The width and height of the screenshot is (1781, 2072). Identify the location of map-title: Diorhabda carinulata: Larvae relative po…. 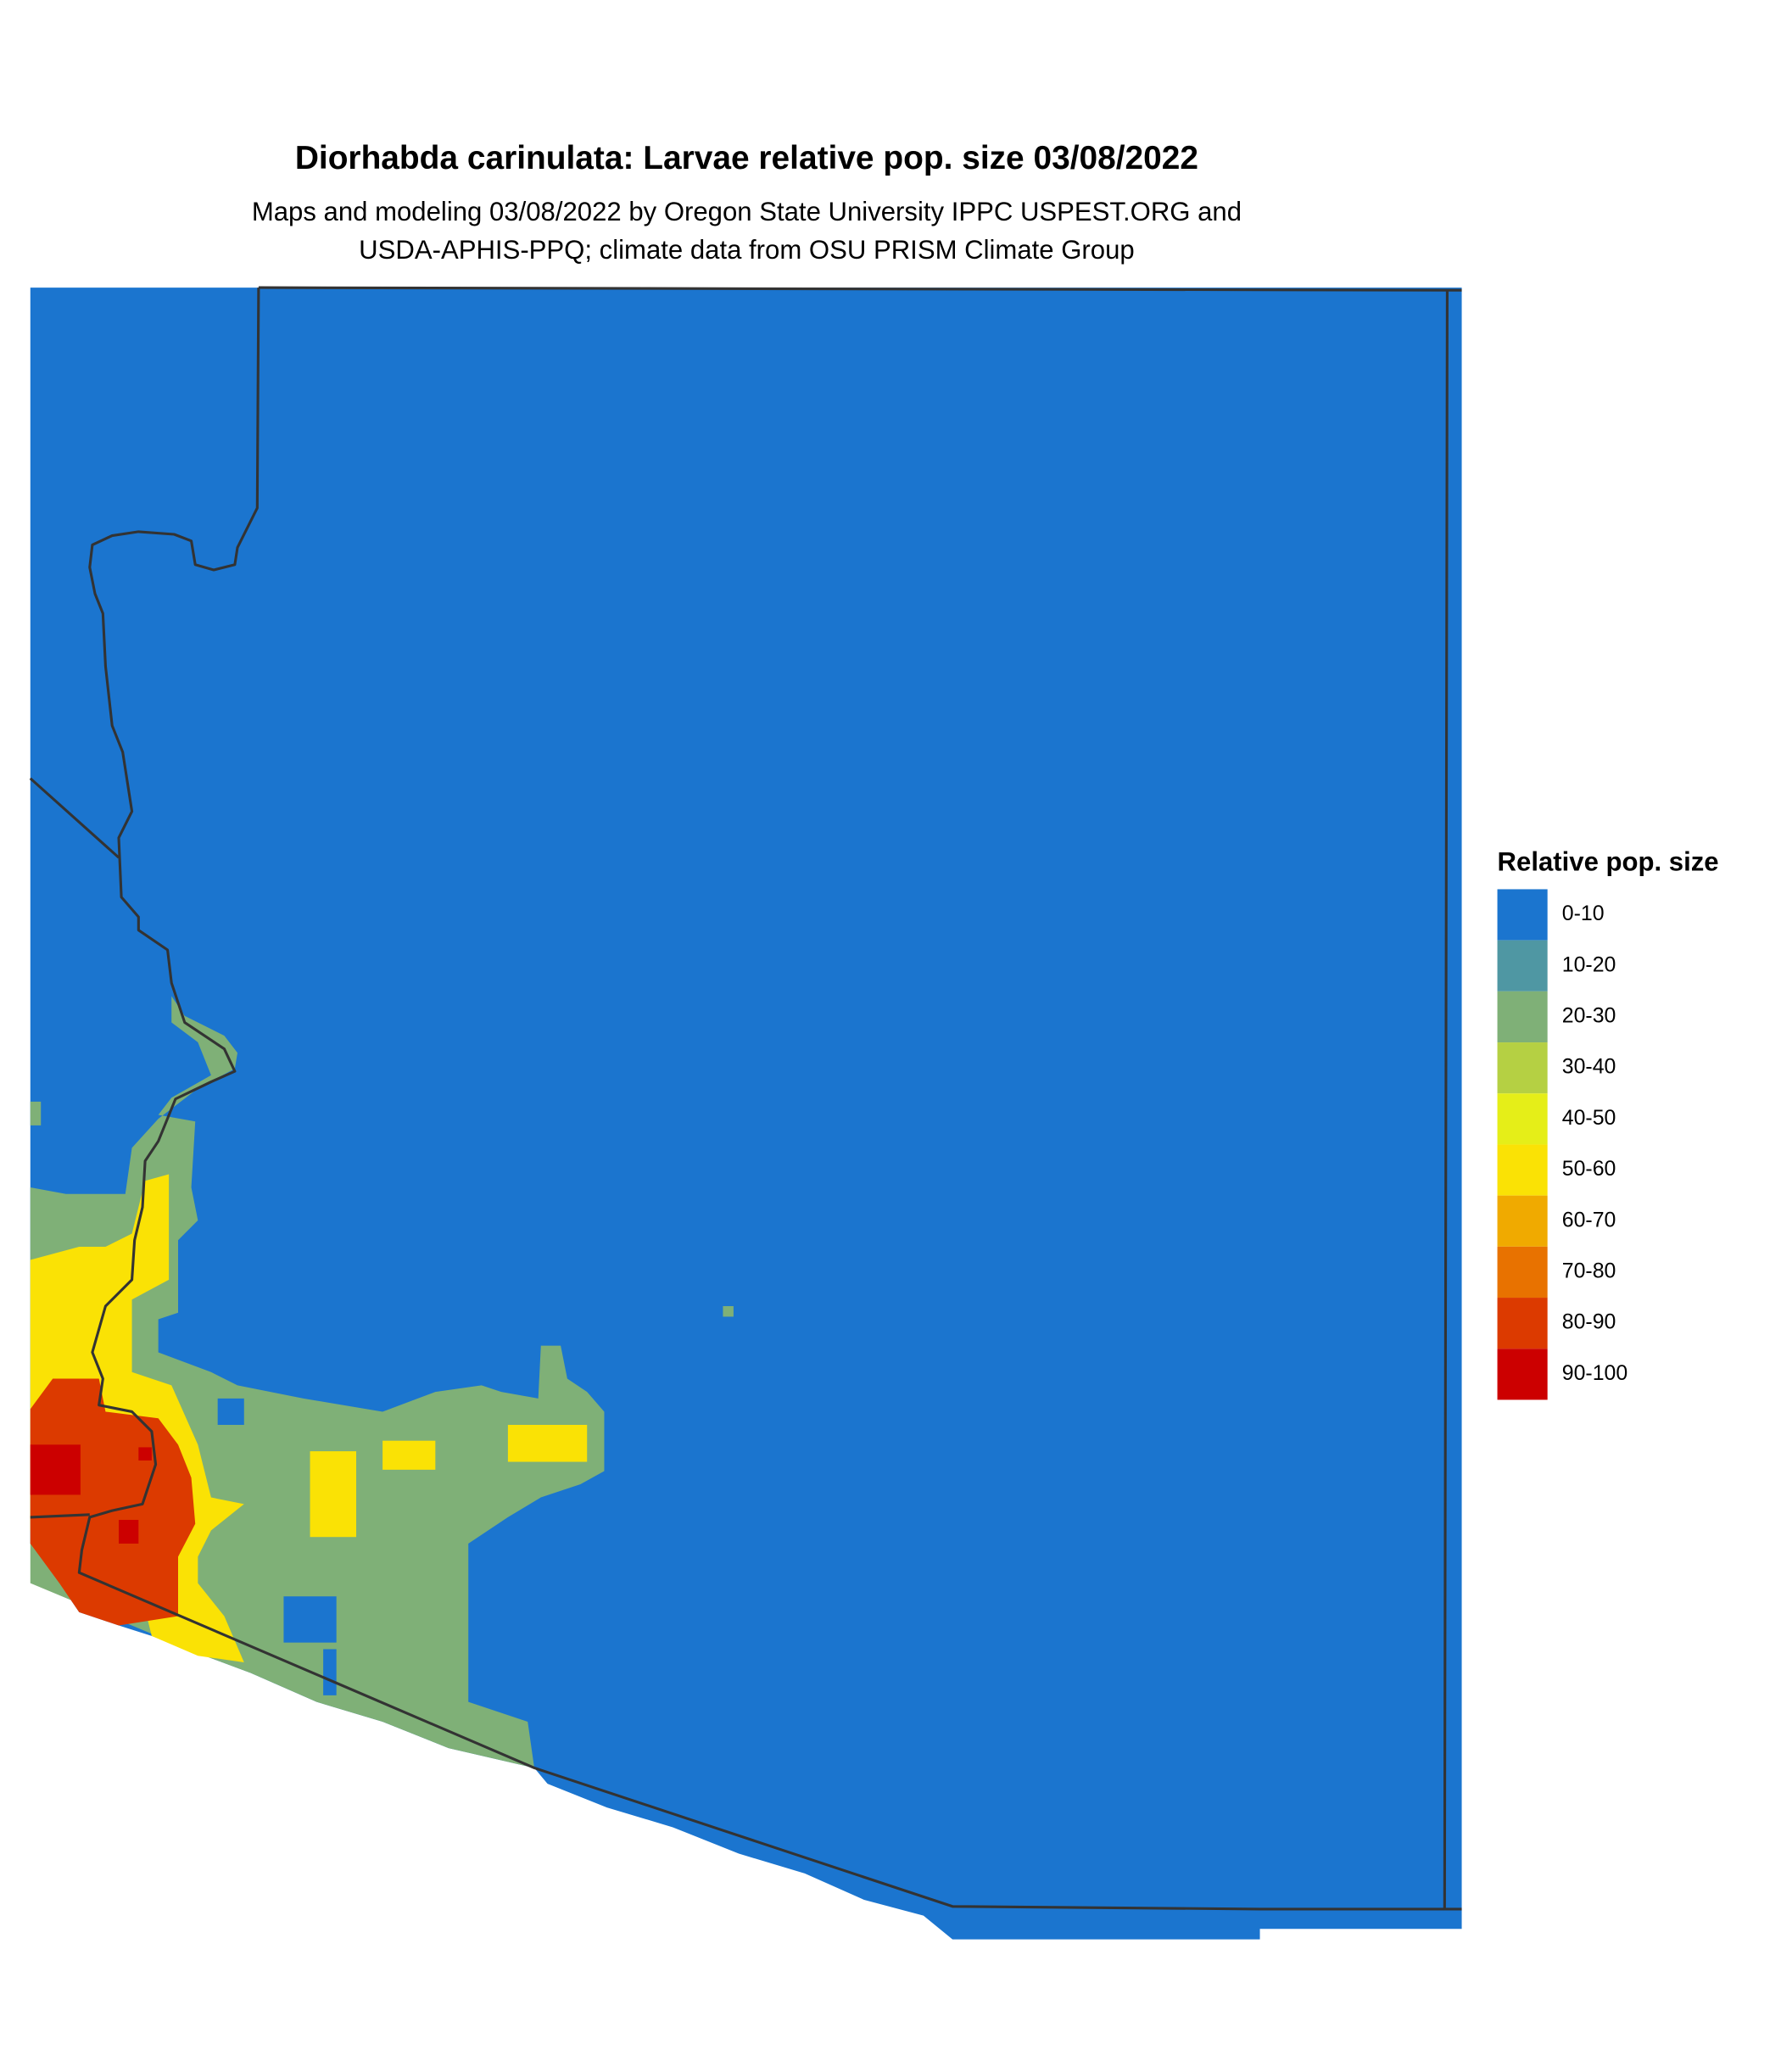
(747, 158).